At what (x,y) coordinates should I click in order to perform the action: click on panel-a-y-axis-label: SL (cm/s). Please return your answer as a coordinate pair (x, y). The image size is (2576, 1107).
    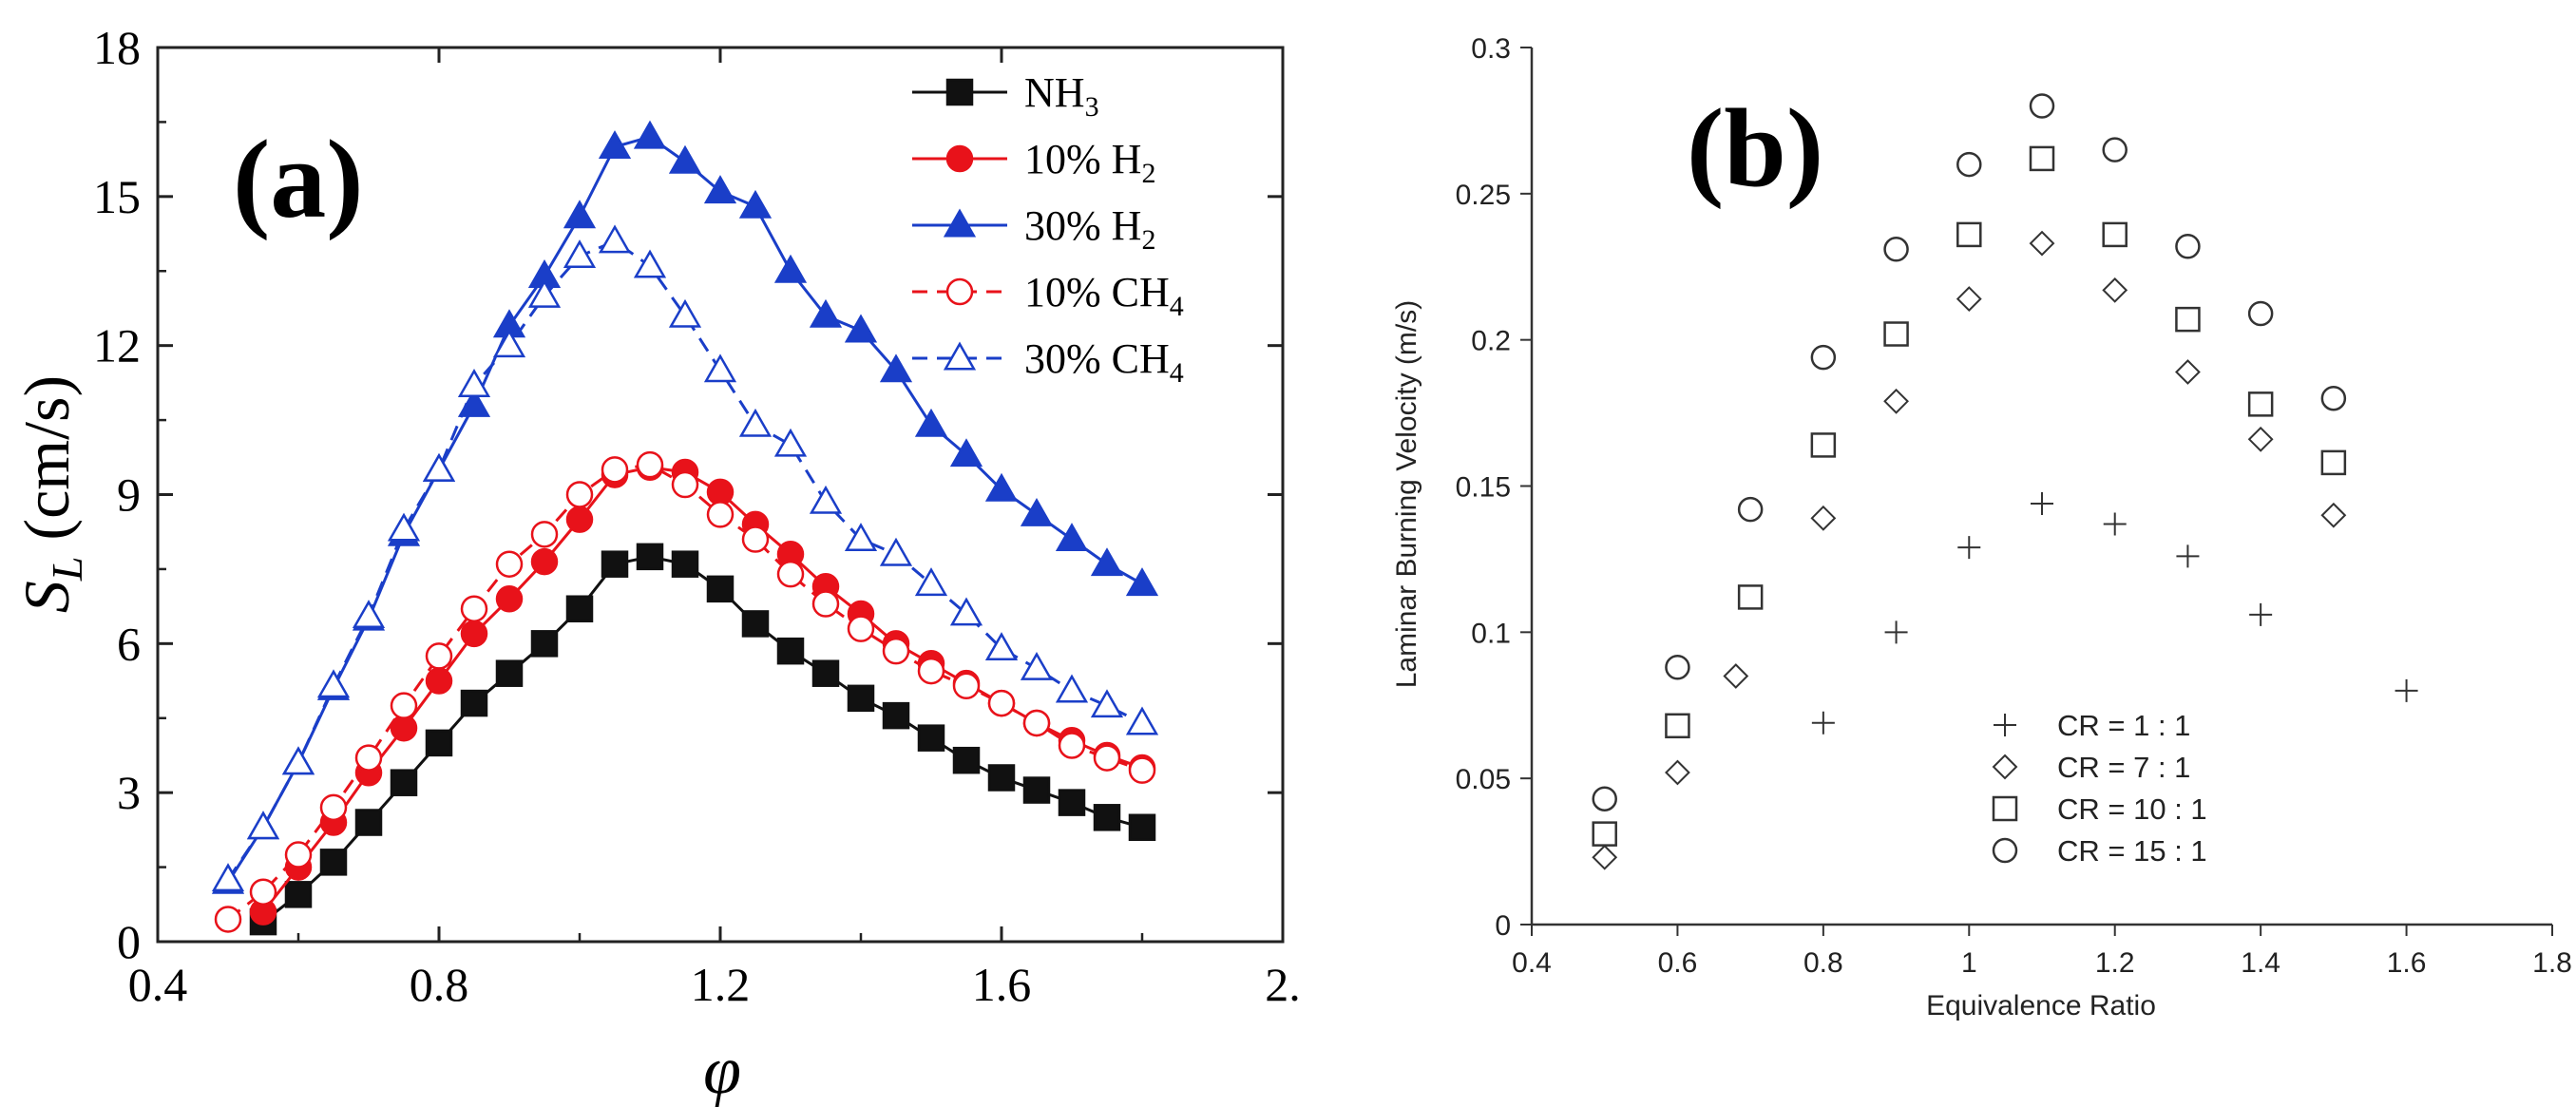
    Looking at the image, I should click on (50, 494).